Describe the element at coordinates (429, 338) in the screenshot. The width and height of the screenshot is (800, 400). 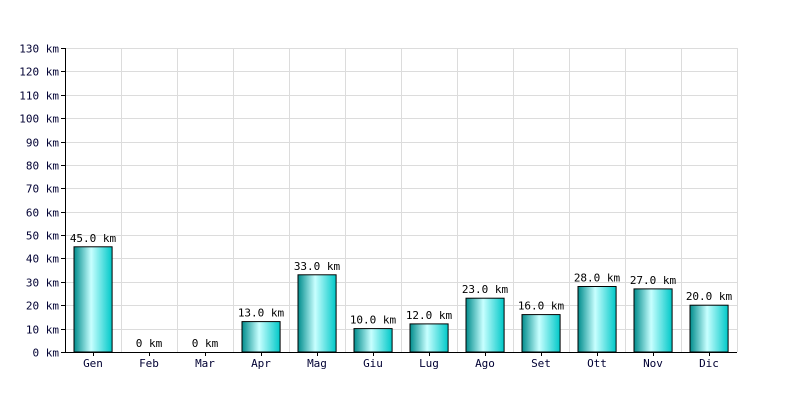
I see `bar-lug` at that location.